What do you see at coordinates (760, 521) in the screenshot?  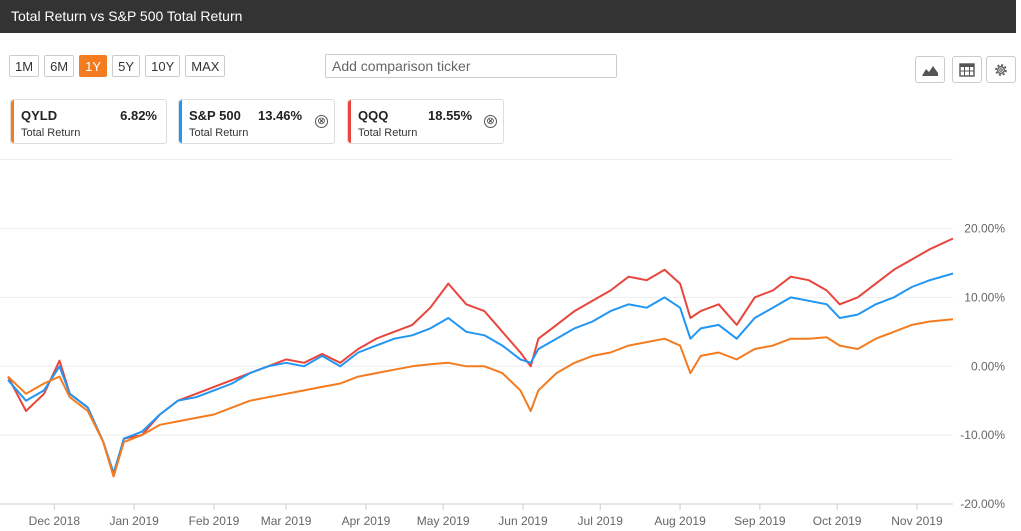 I see `x-tick-label: Sep 2019` at bounding box center [760, 521].